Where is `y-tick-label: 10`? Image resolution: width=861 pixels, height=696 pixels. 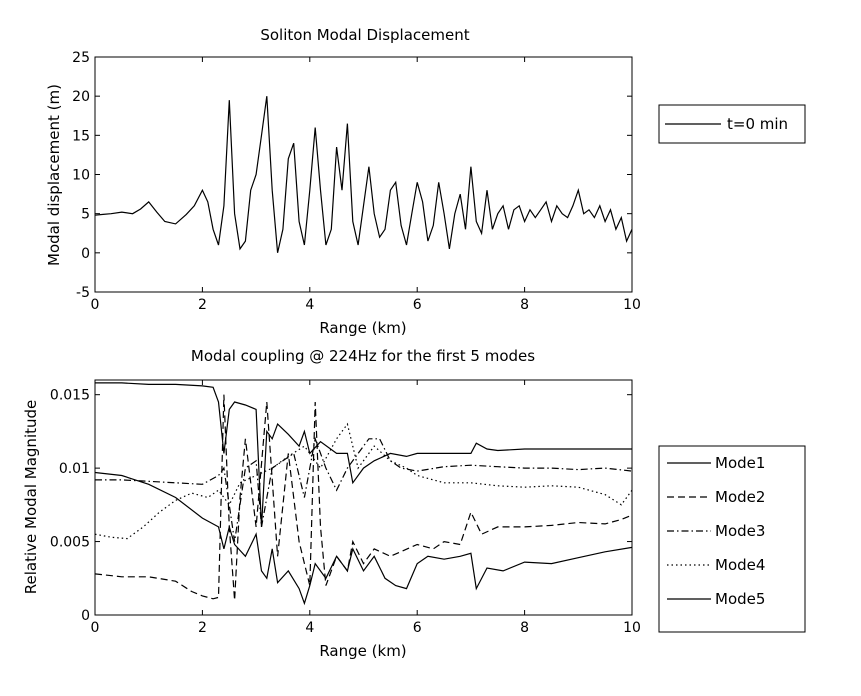 y-tick-label: 10 is located at coordinates (81, 176).